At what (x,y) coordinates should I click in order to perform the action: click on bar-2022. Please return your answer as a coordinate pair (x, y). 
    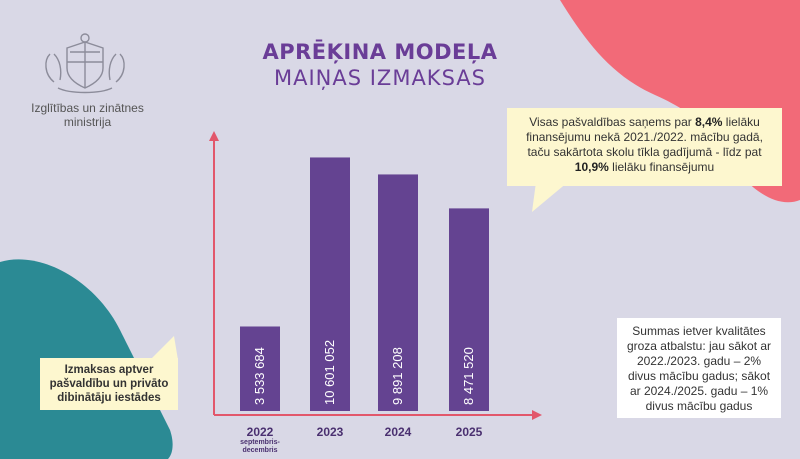
    Looking at the image, I should click on (260, 368).